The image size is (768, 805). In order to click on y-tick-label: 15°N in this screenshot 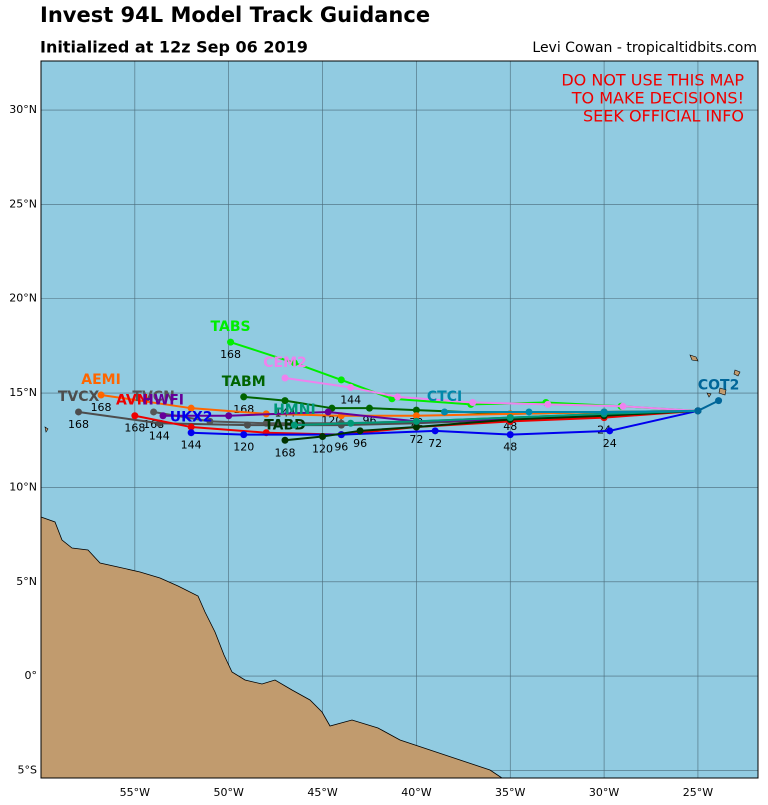, I will do `click(23, 392)`.